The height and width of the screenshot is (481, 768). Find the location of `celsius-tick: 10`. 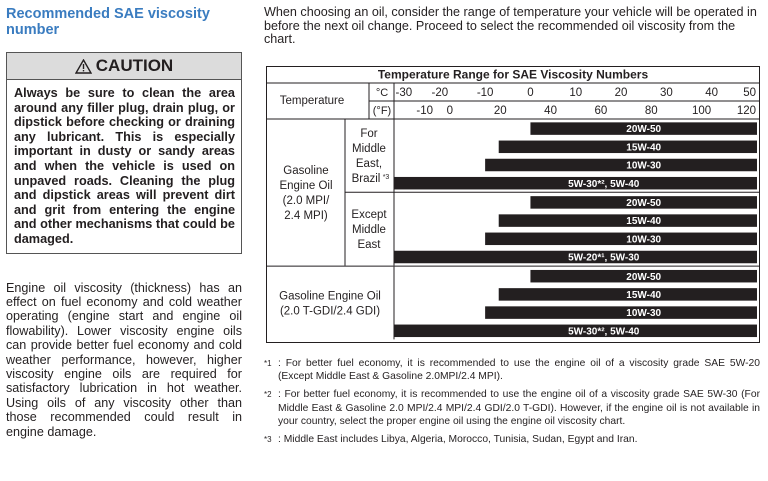

celsius-tick: 10 is located at coordinates (575, 93).